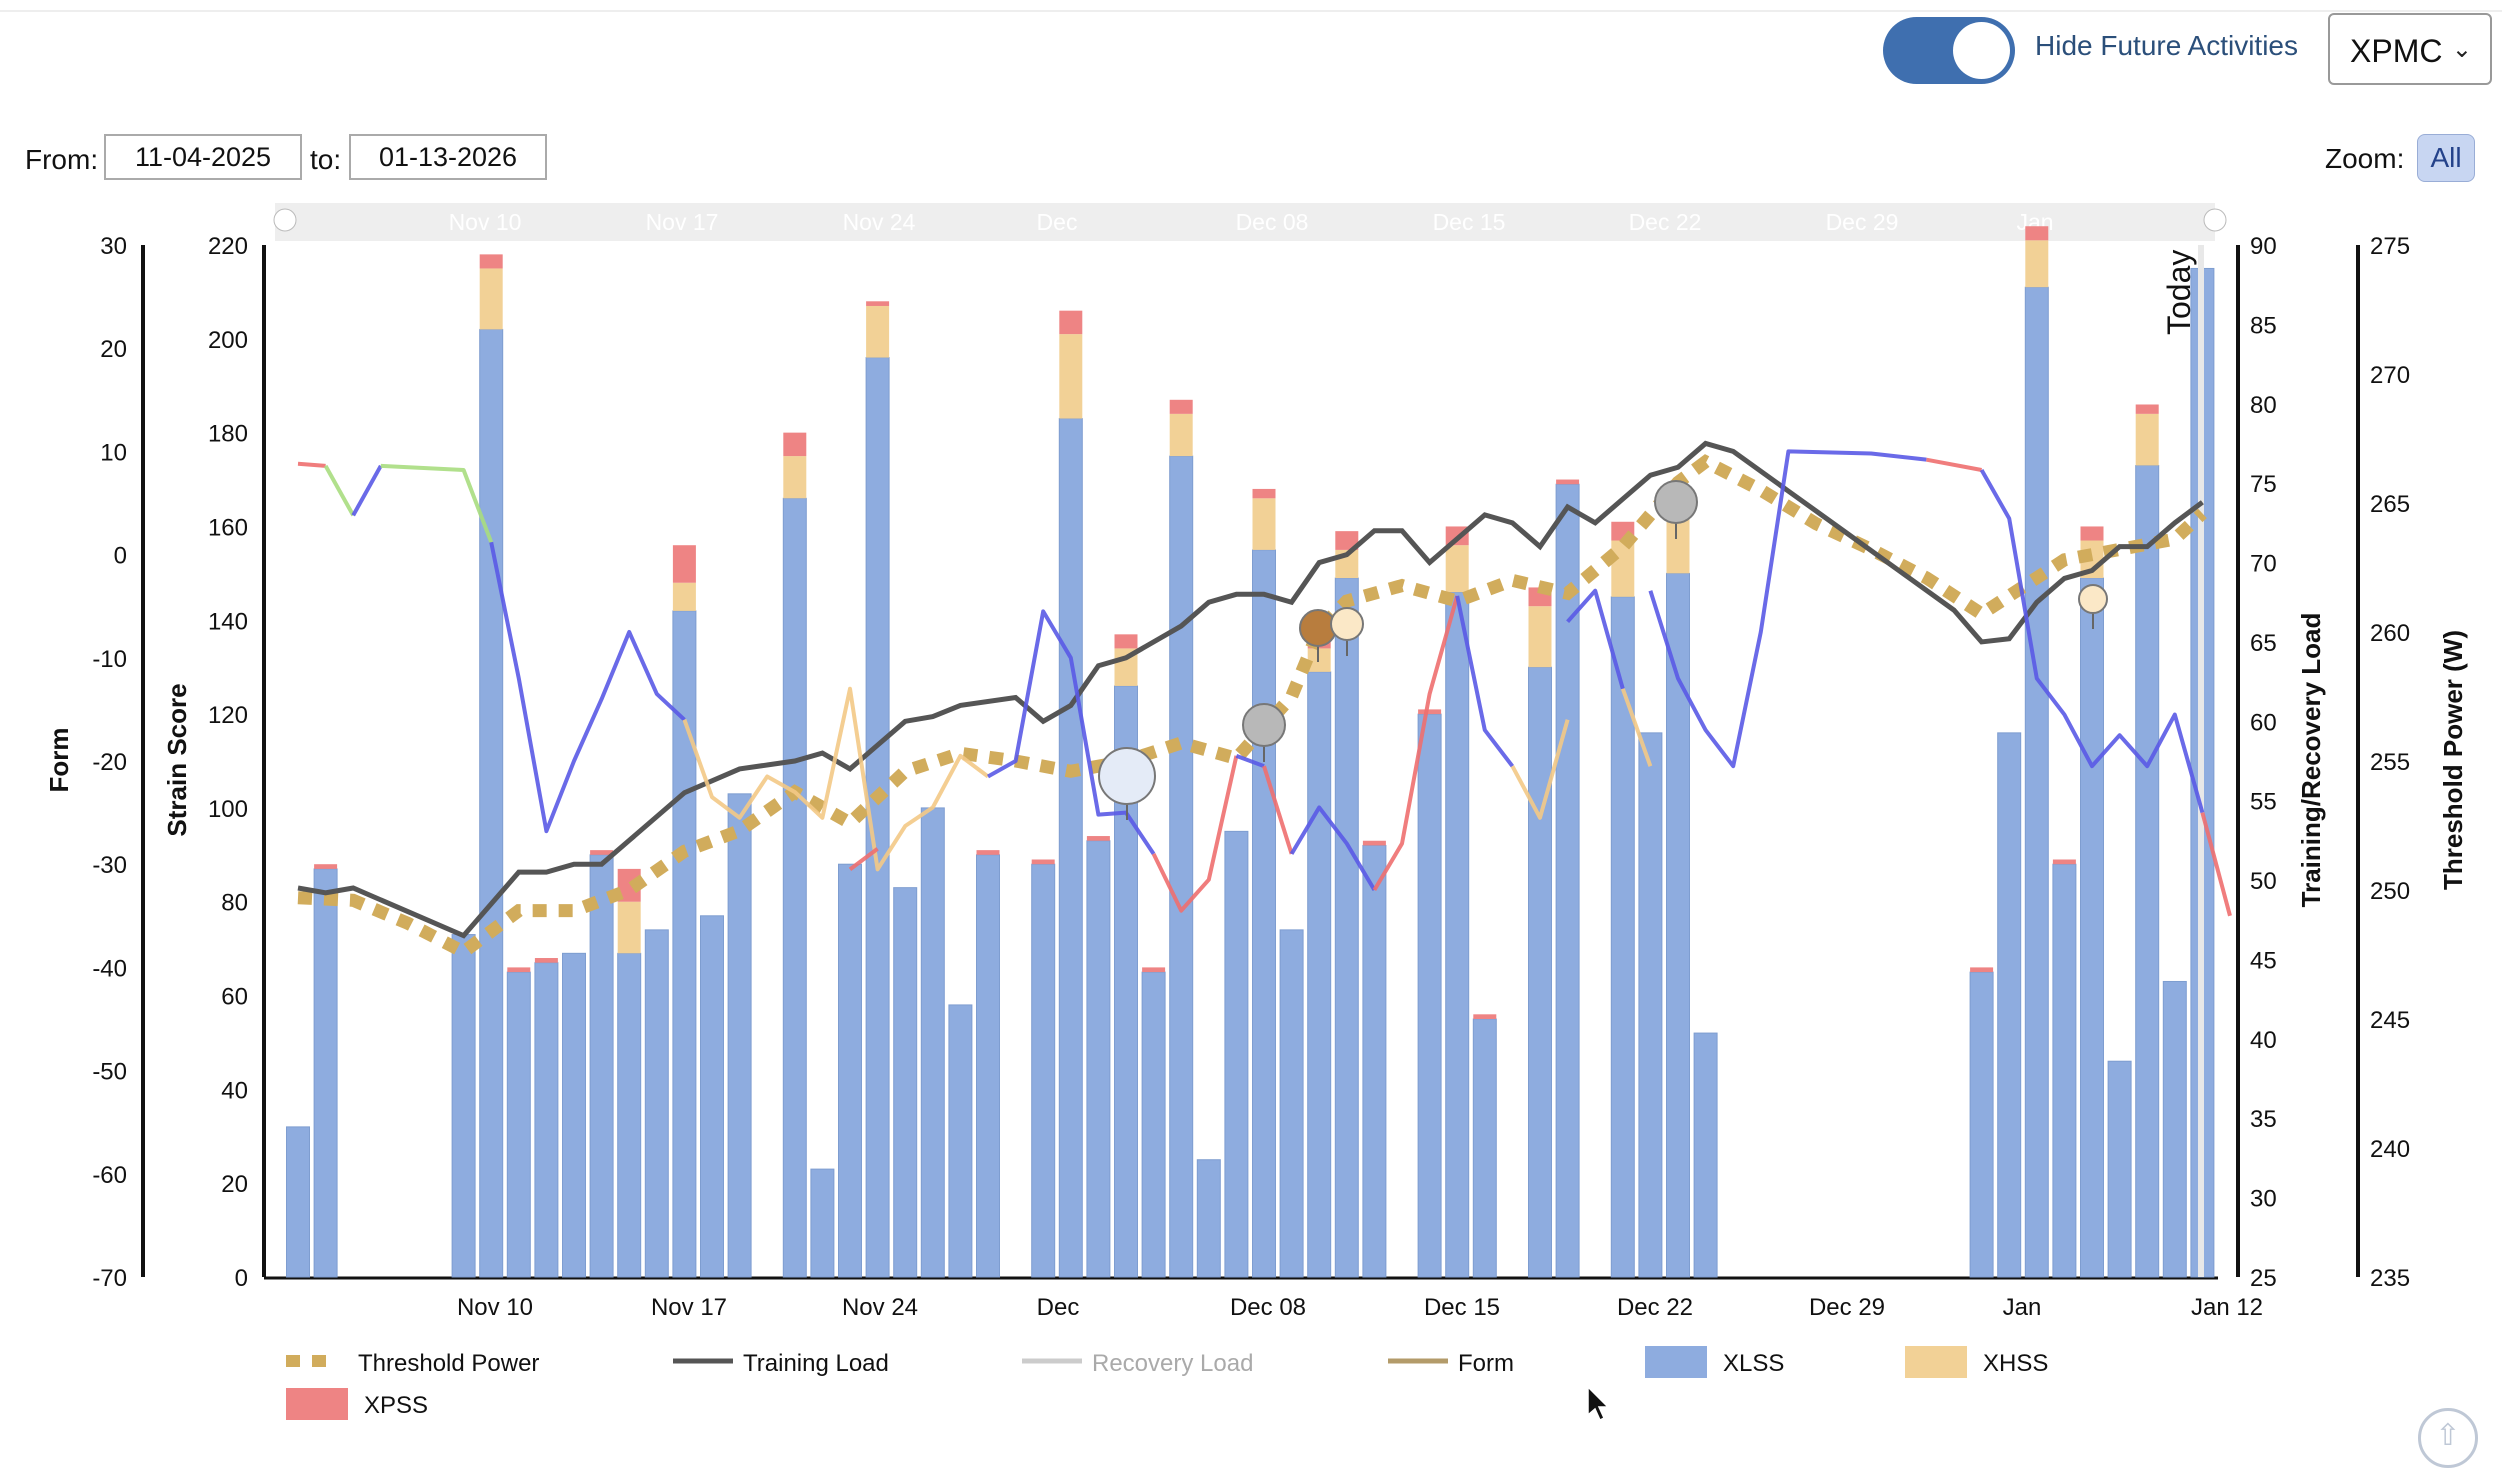 This screenshot has width=2502, height=1468. What do you see at coordinates (62, 159) in the screenshot?
I see `from-label: From:` at bounding box center [62, 159].